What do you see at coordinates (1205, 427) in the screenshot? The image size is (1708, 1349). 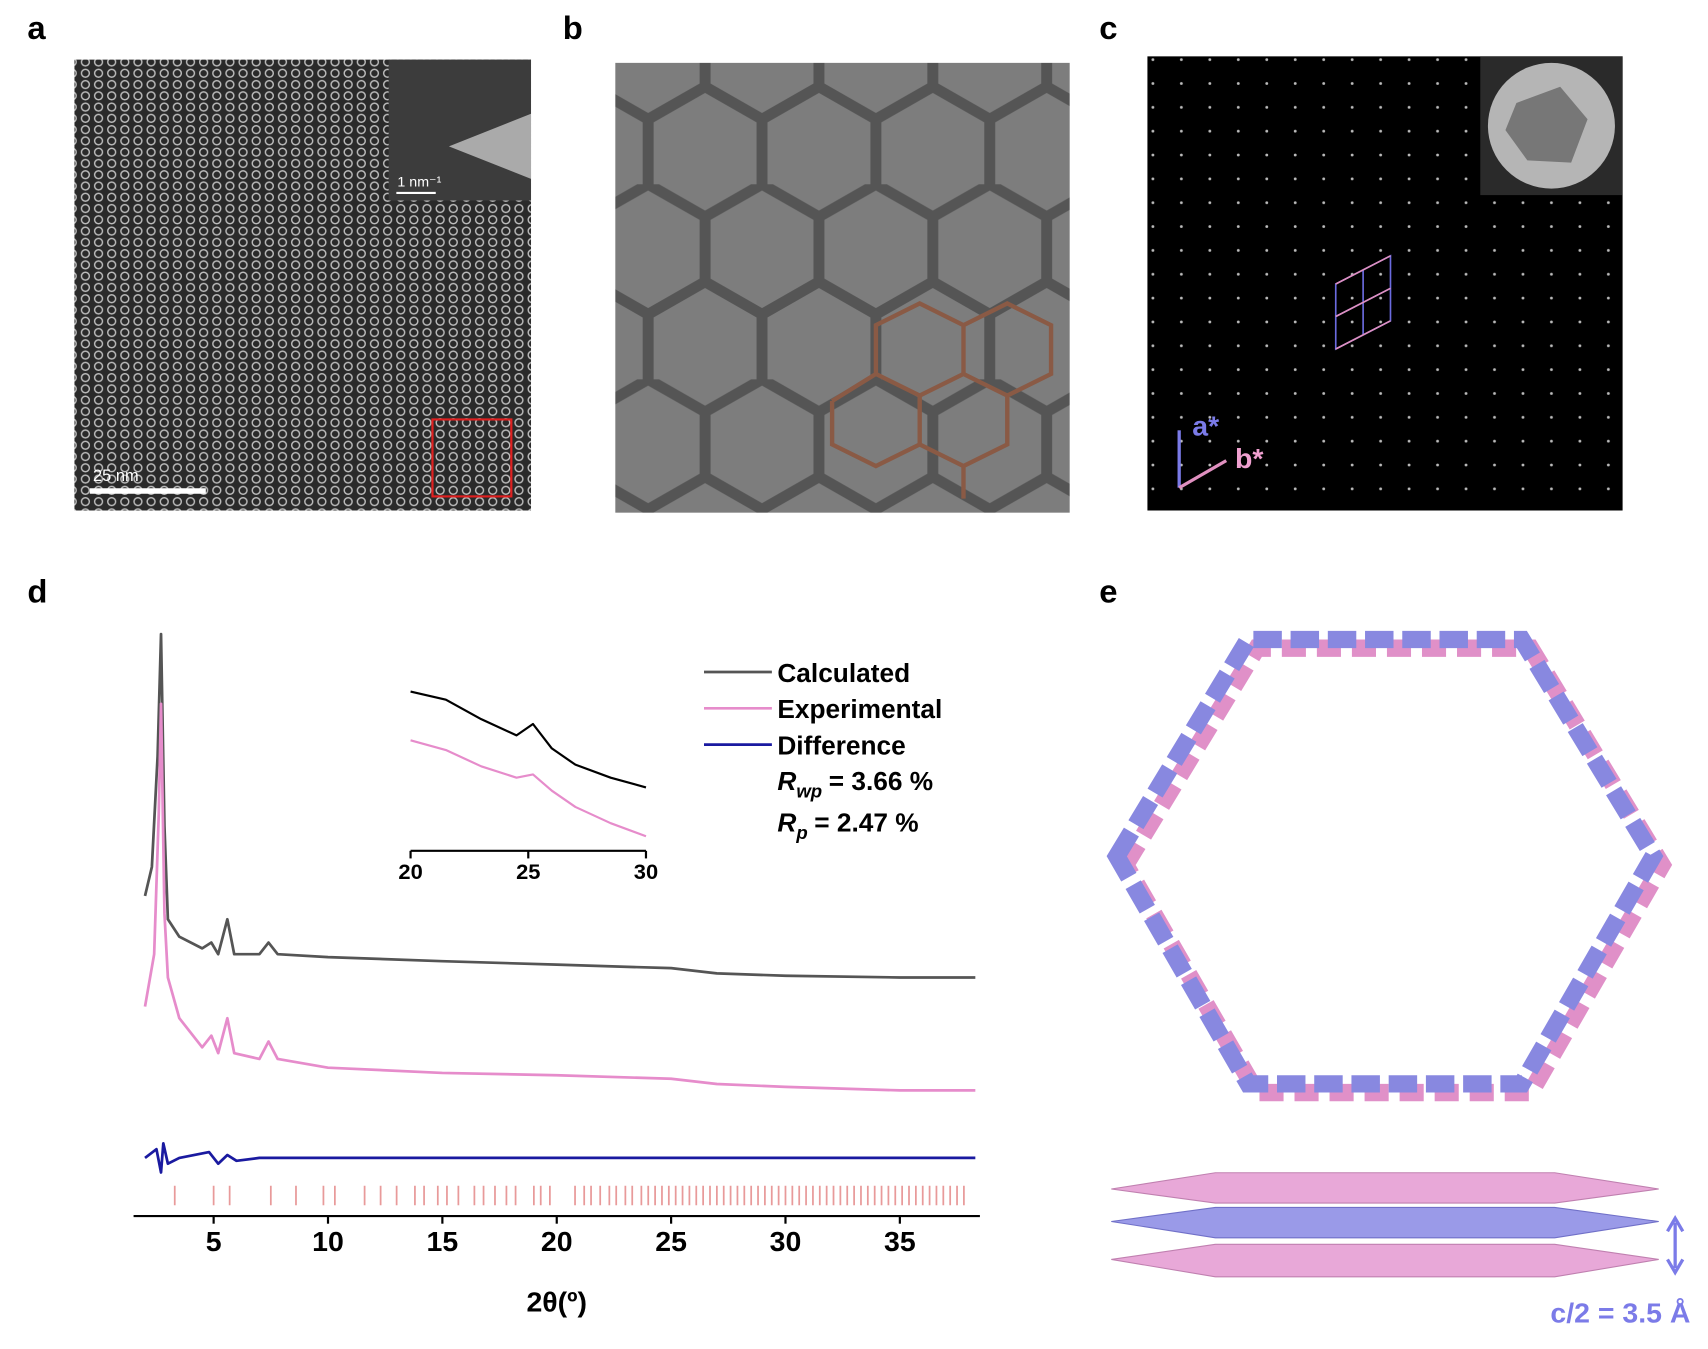 I see `axis-label: a*` at bounding box center [1205, 427].